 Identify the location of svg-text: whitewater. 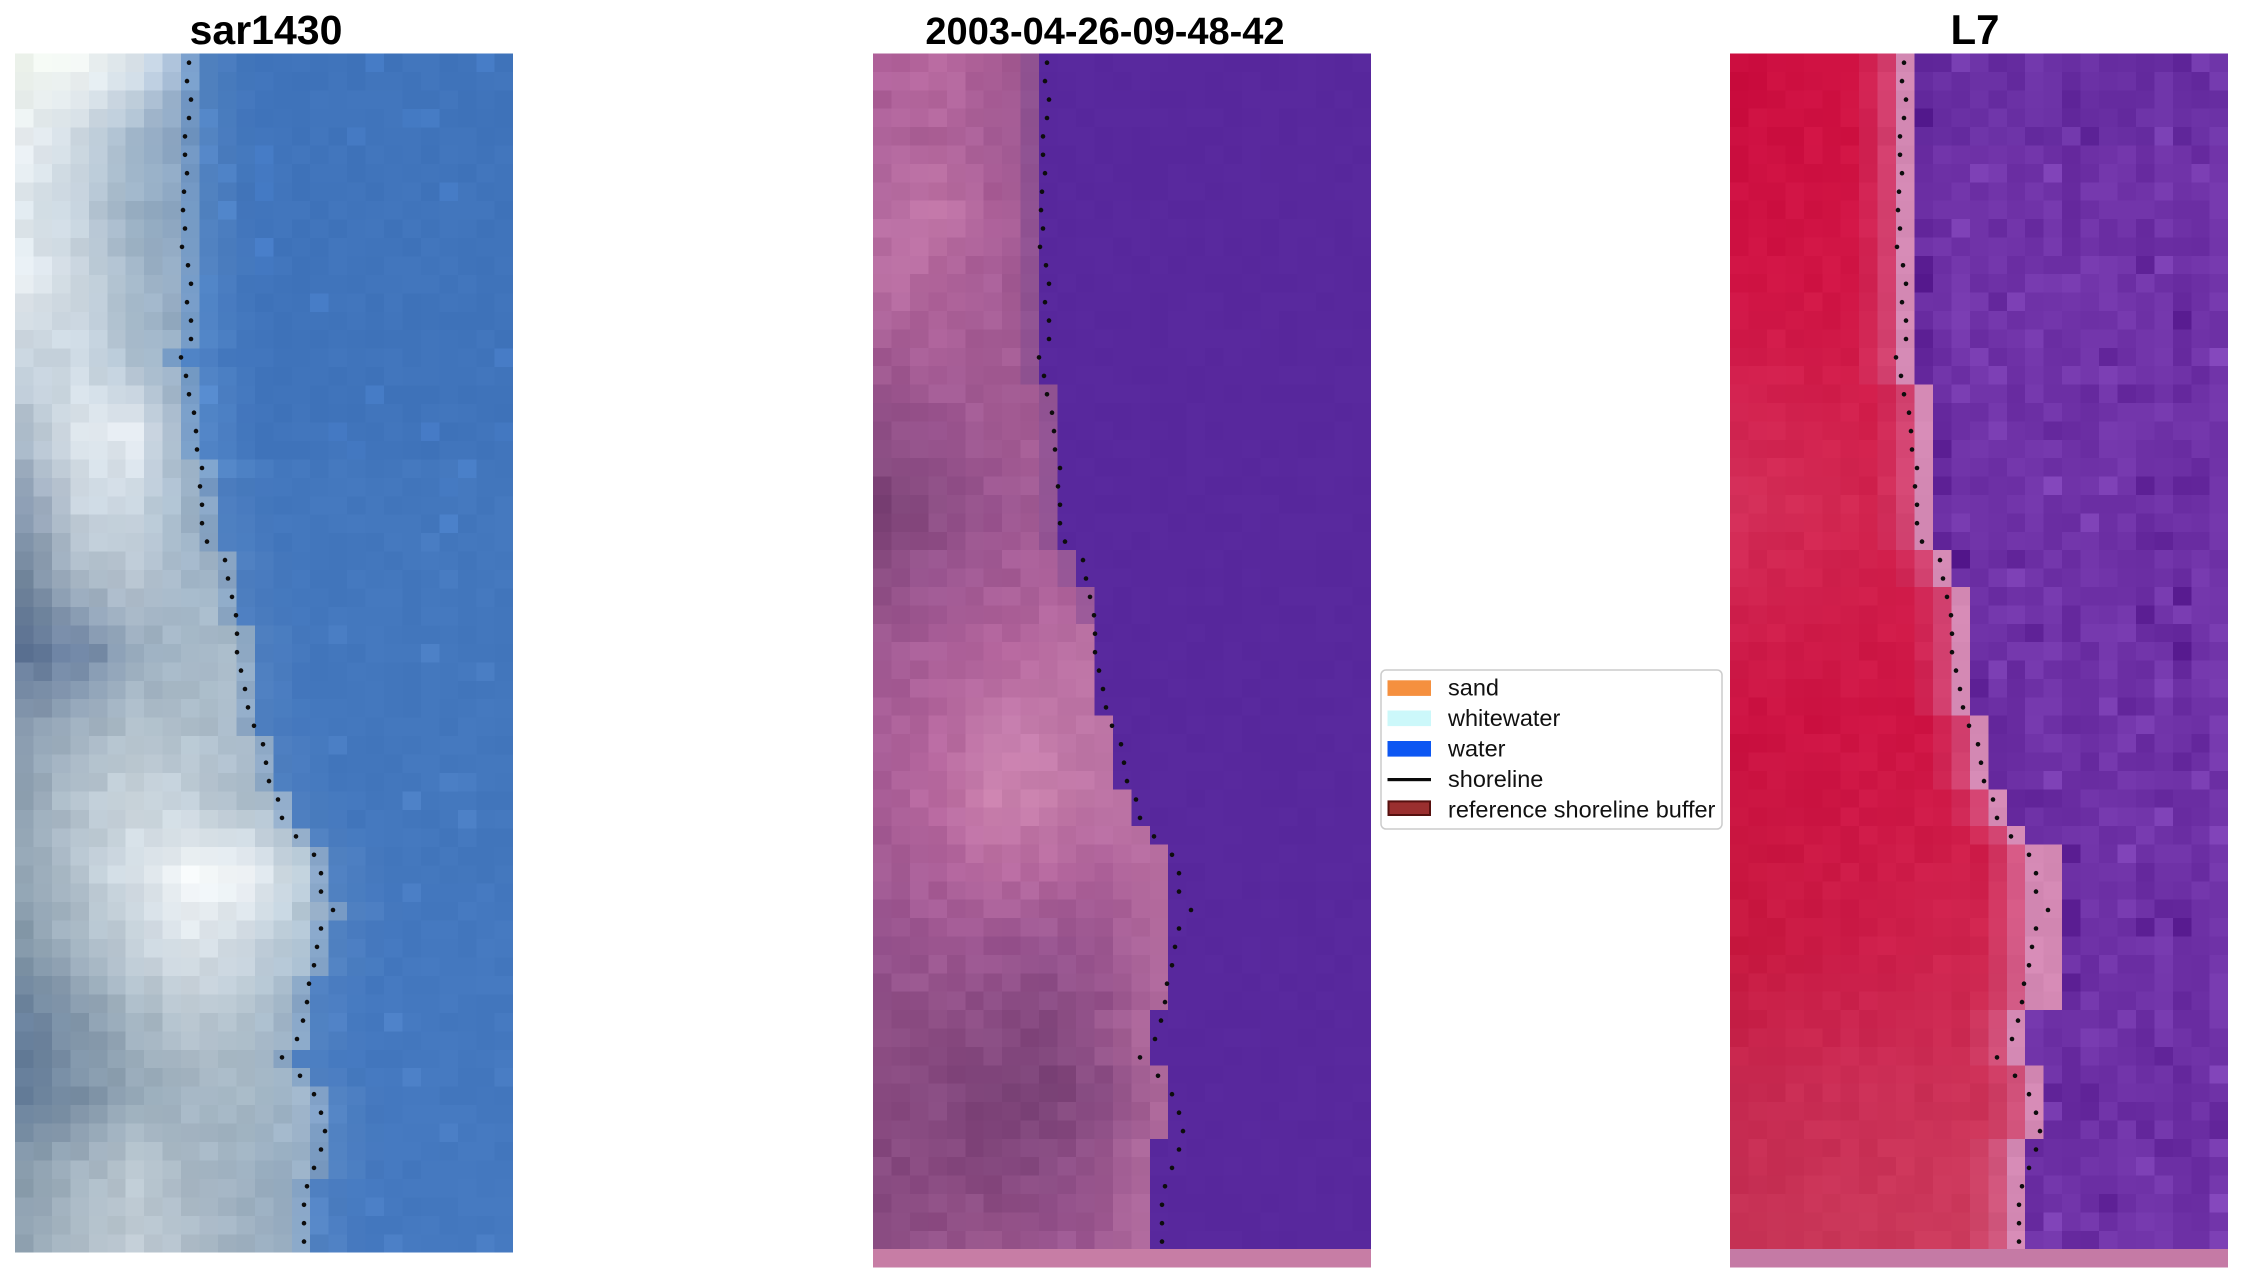
(1503, 718).